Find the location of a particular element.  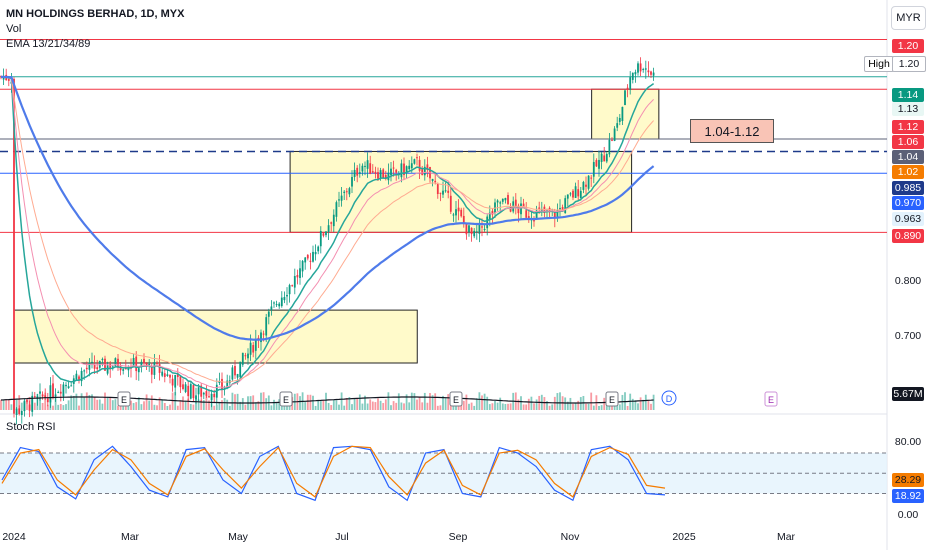

symbol-title: MN HOLDINGS BERHAD, 1D, MYX is located at coordinates (95, 14).